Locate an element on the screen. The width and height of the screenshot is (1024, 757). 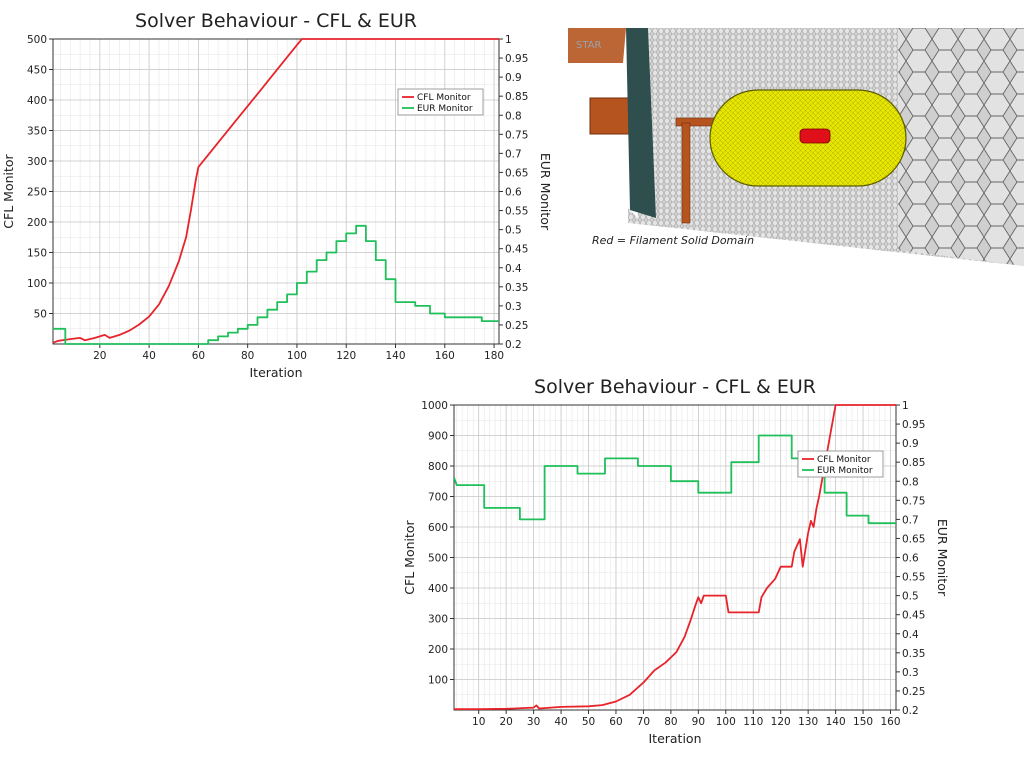
y-tick-label: 250 is located at coordinates (37, 193).